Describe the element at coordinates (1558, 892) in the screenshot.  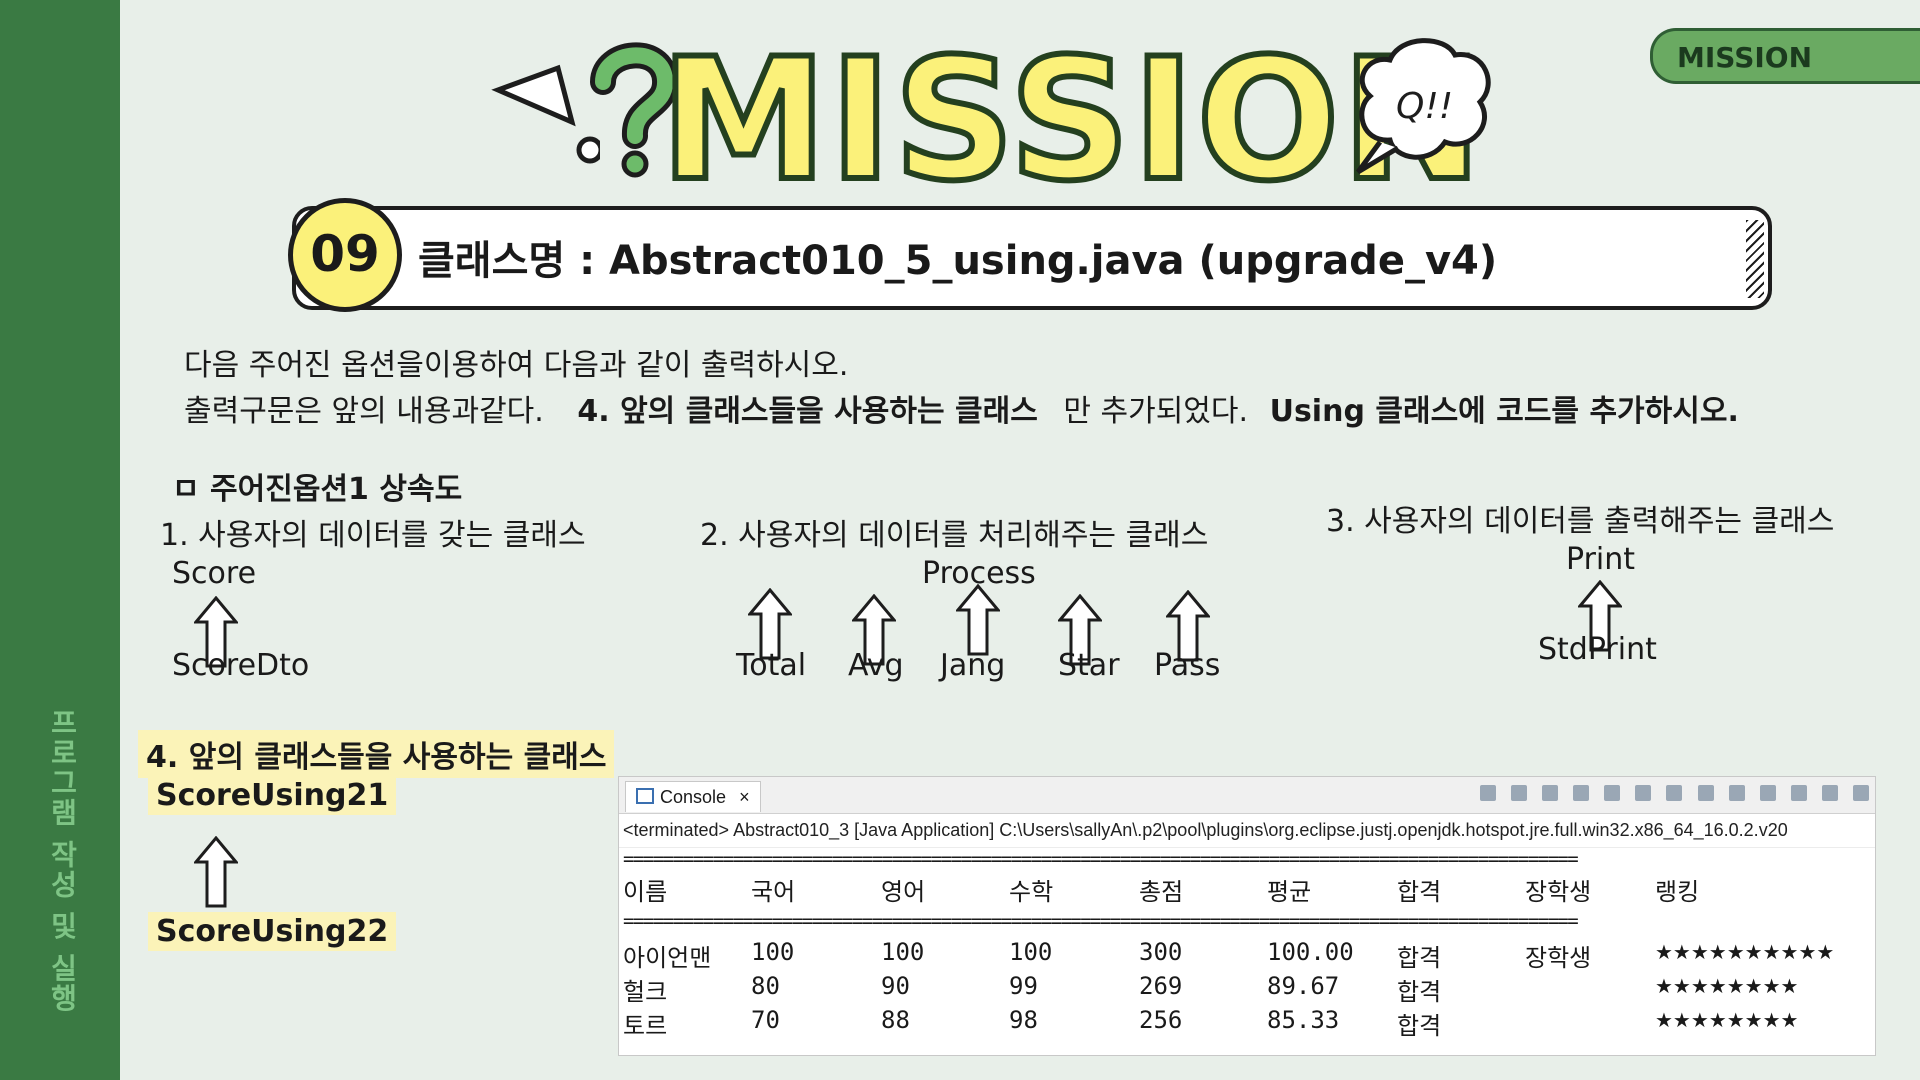
I see `header-scholar: 장학생` at that location.